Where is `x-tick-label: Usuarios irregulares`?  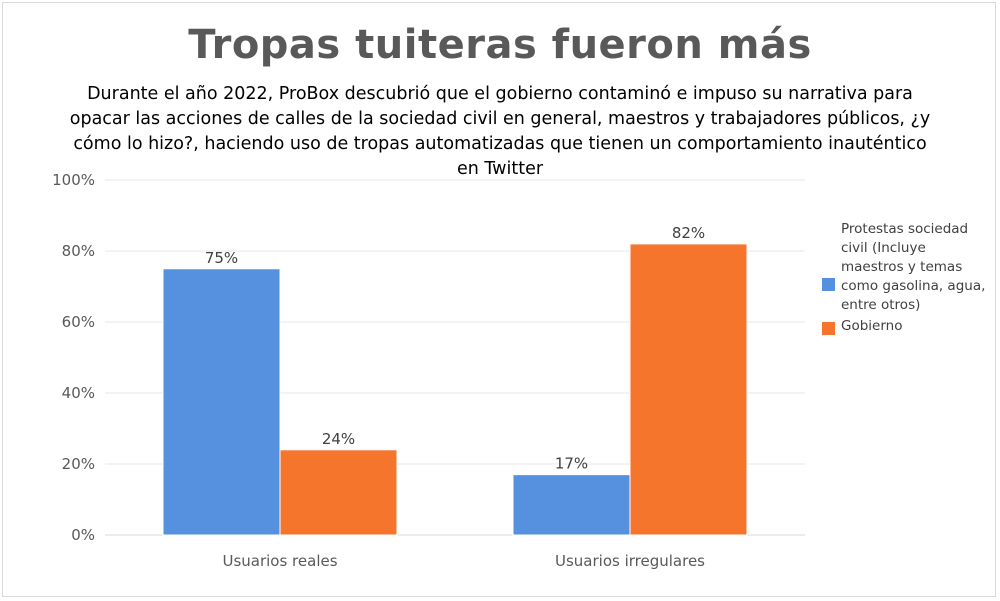
x-tick-label: Usuarios irregulares is located at coordinates (630, 561).